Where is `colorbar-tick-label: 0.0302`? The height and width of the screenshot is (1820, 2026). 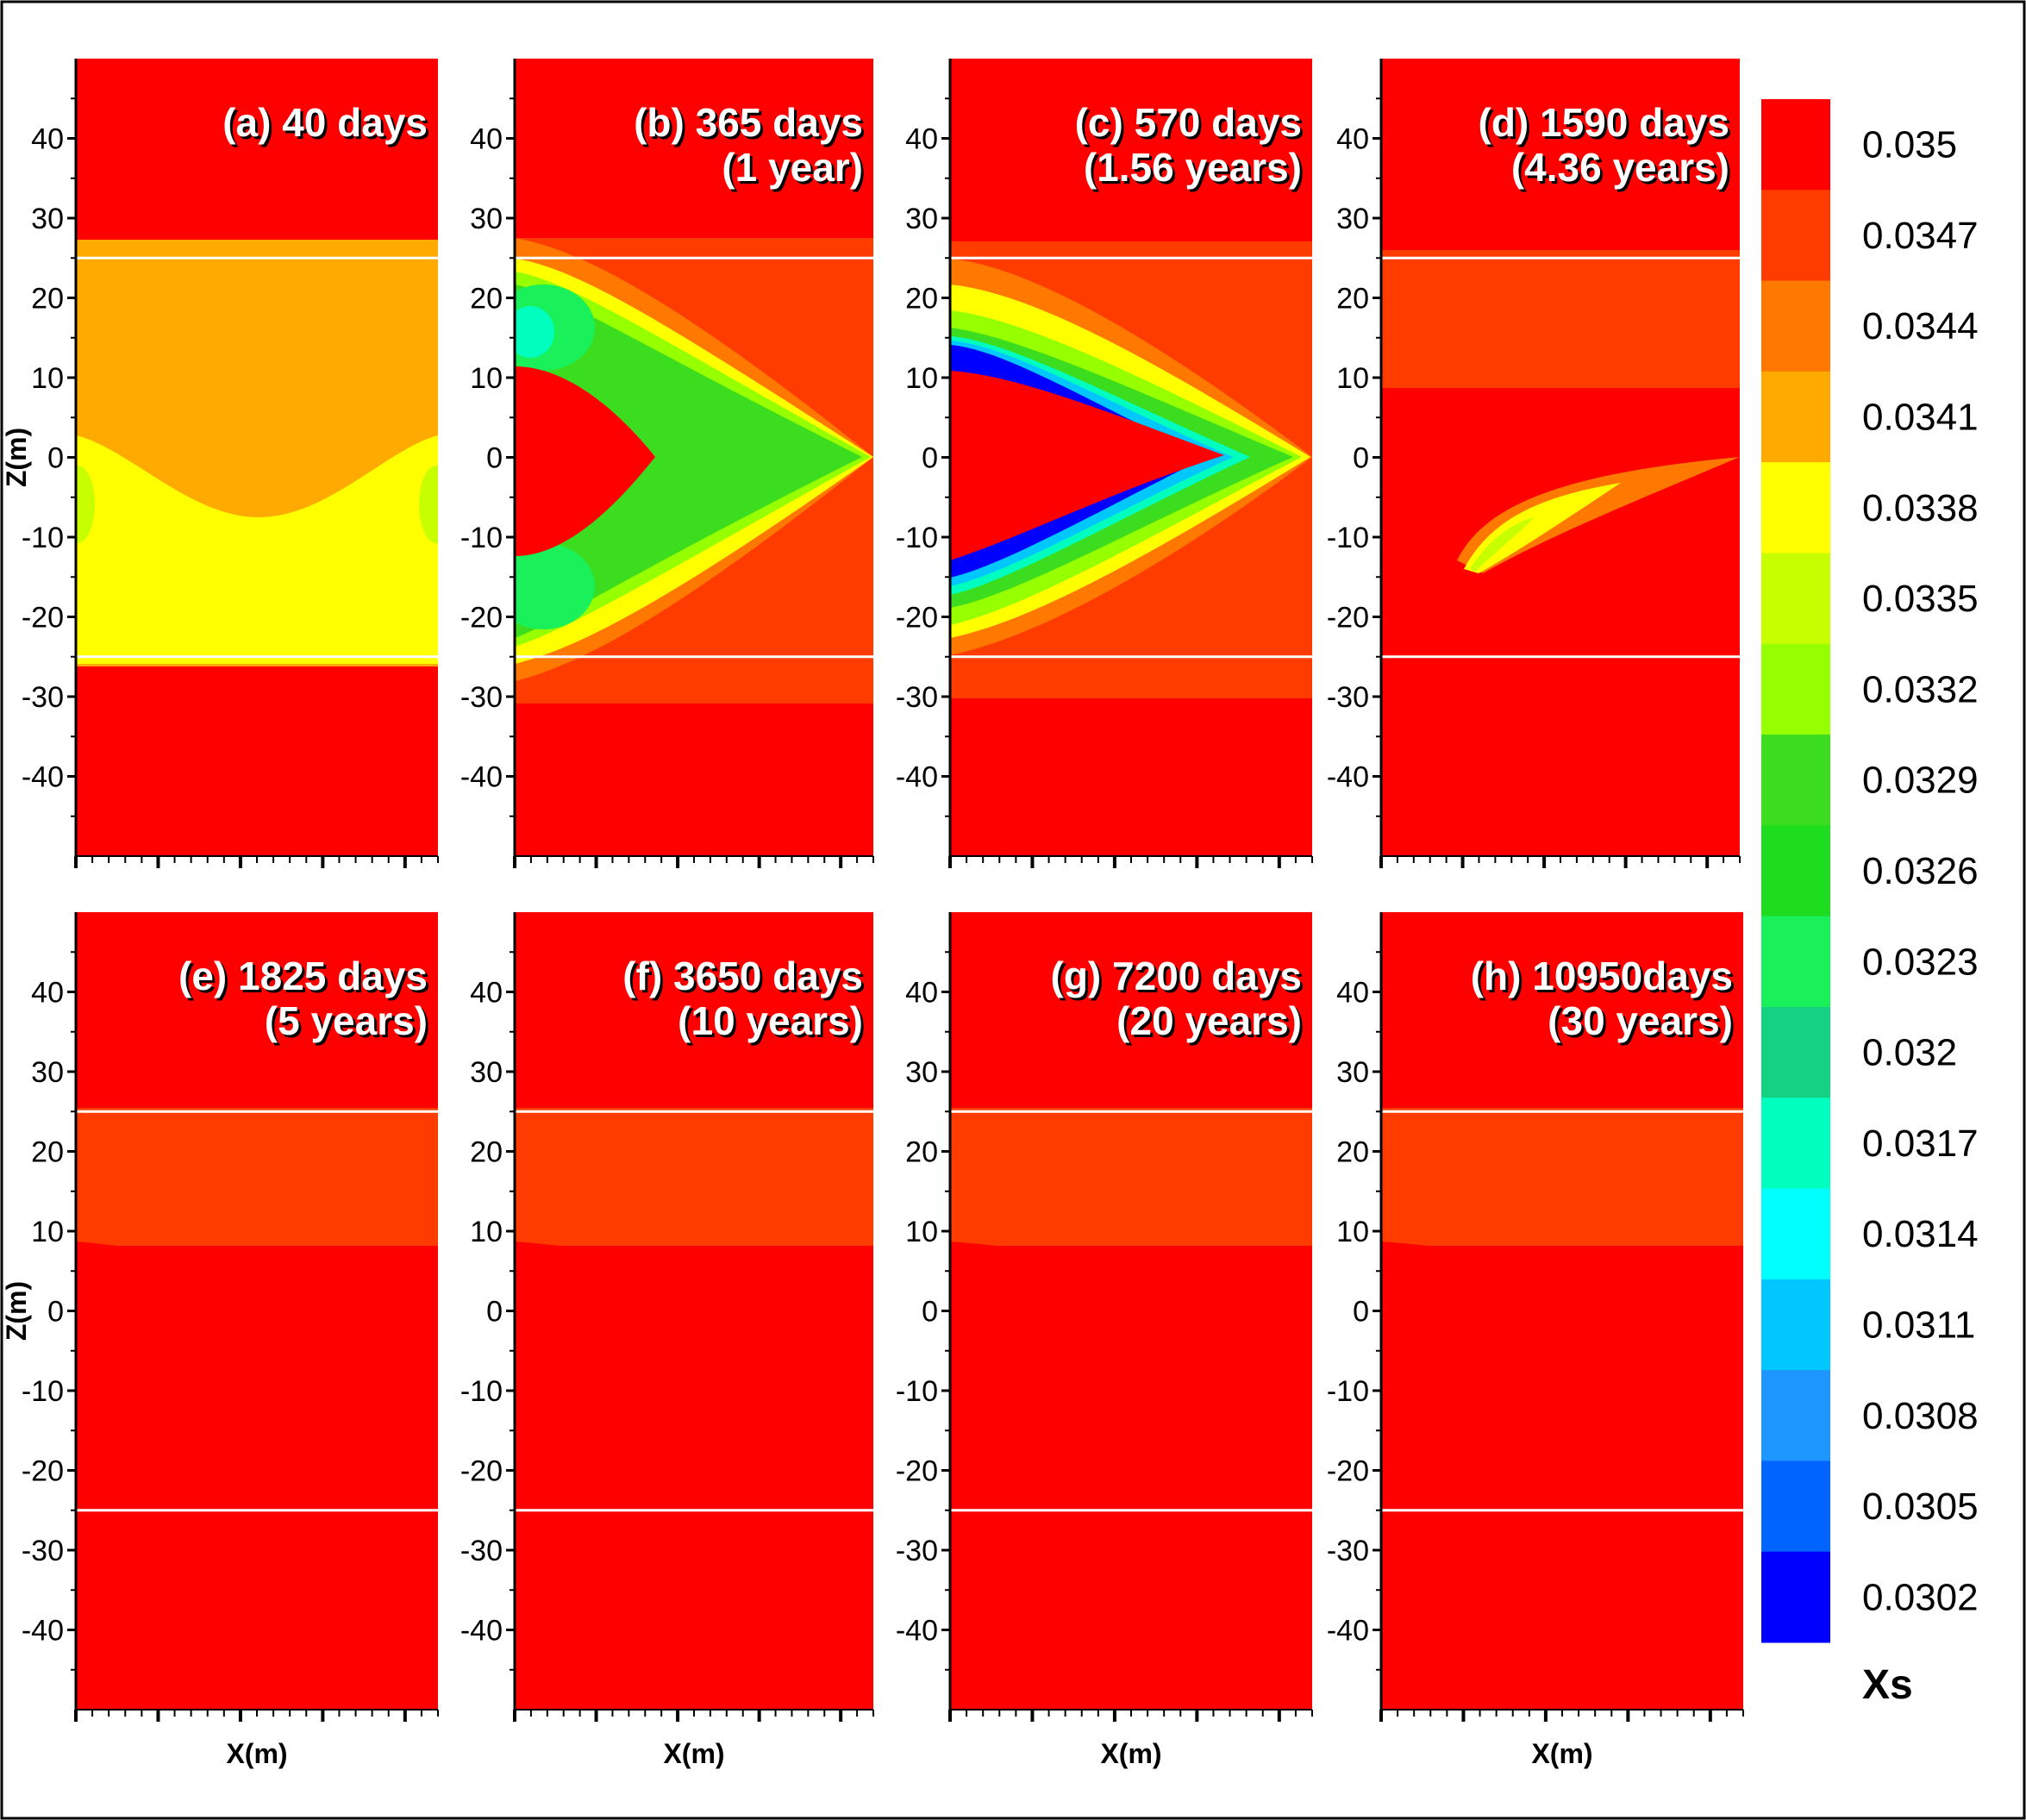 colorbar-tick-label: 0.0302 is located at coordinates (1921, 1597).